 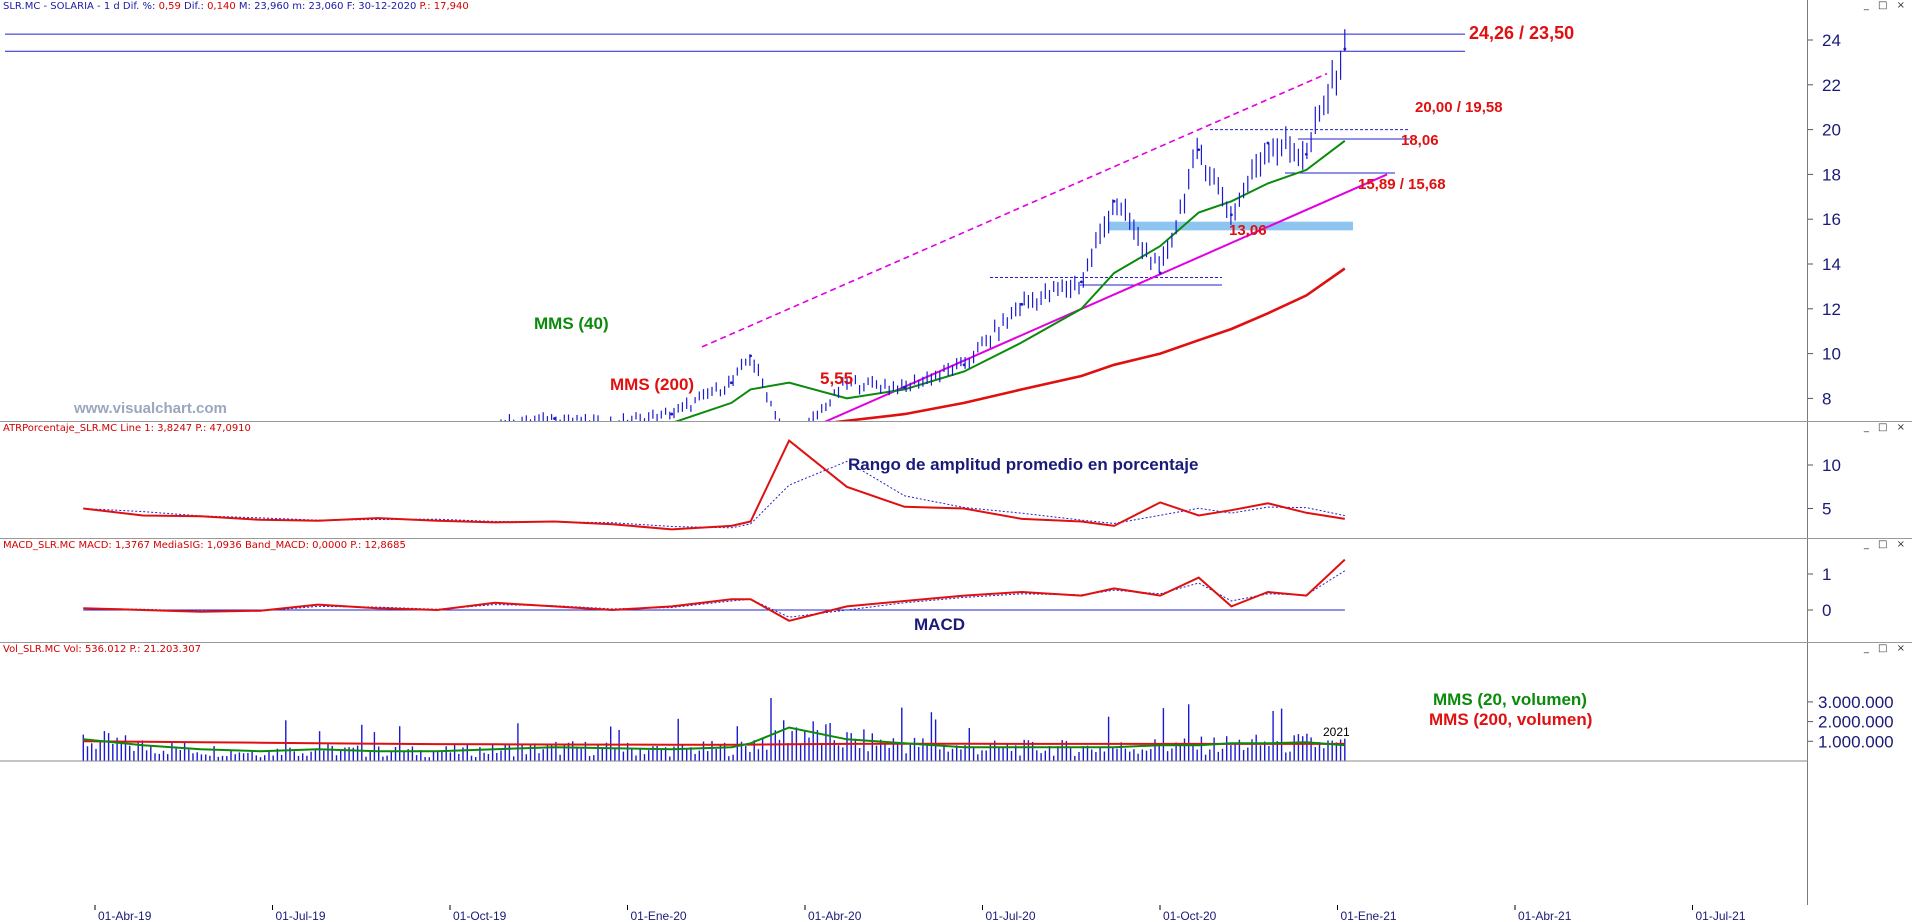 What do you see at coordinates (1545, 915) in the screenshot?
I see `x-tick-label-8: 01-Abr-21` at bounding box center [1545, 915].